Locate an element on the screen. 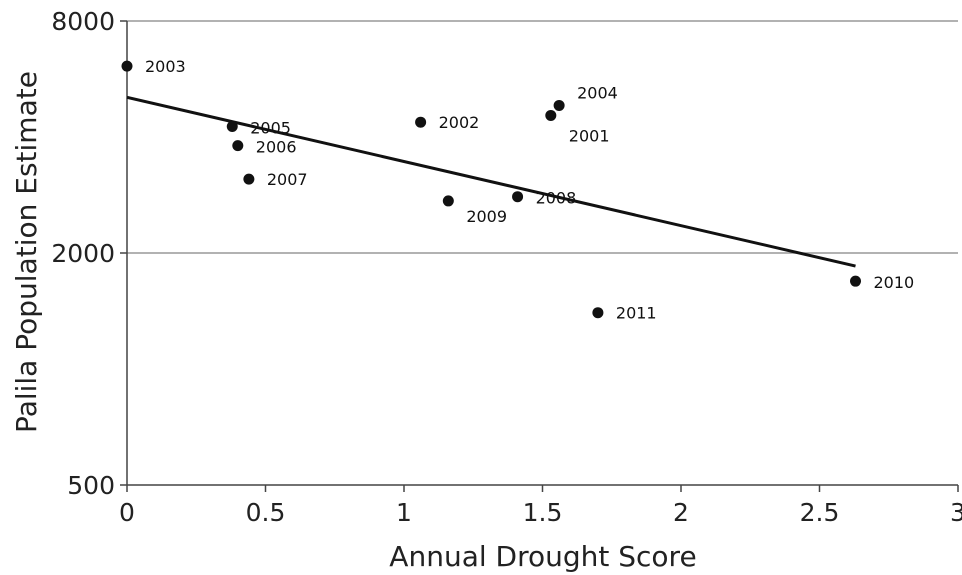 The image size is (962, 575). data-point-2003 is located at coordinates (127, 66).